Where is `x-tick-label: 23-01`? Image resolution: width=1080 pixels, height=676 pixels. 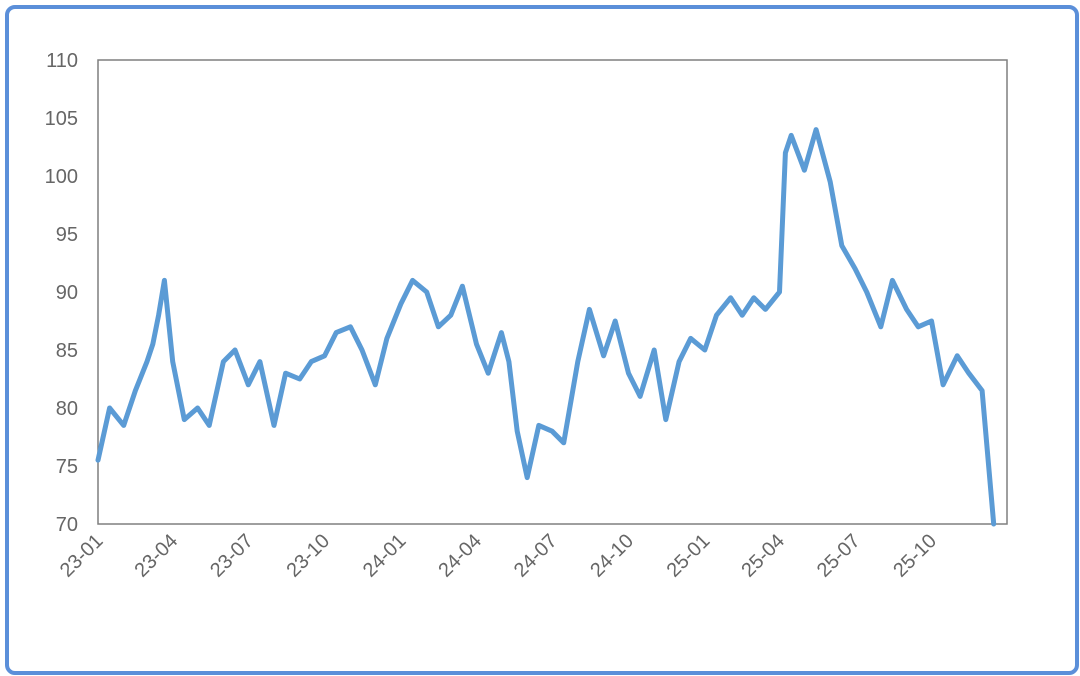 x-tick-label: 23-01 is located at coordinates (82, 556).